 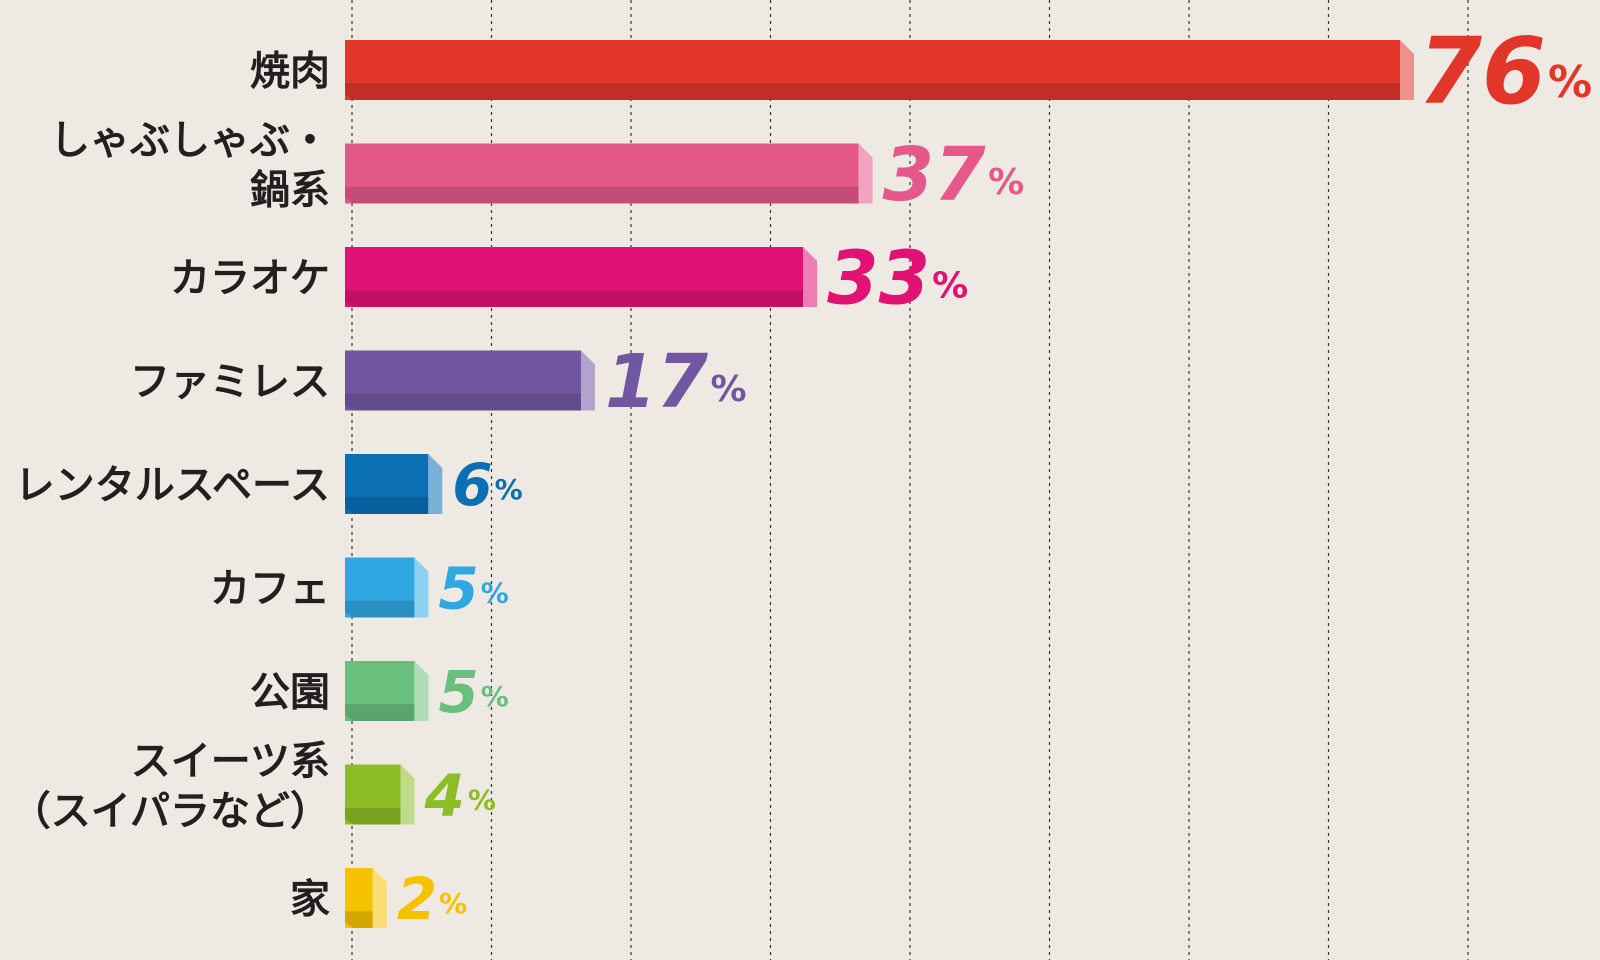 I want to click on value-label: 6, so click(x=472, y=485).